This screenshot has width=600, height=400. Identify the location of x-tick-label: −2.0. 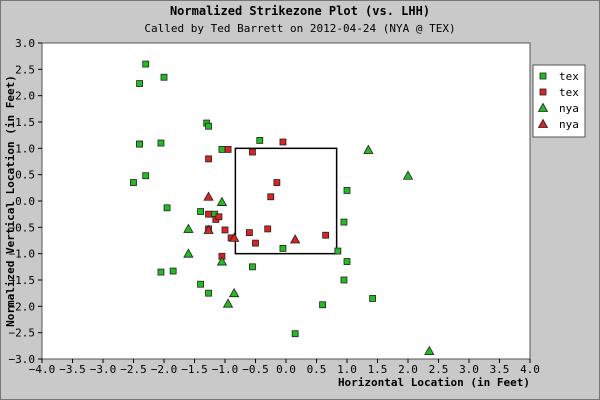
(164, 369).